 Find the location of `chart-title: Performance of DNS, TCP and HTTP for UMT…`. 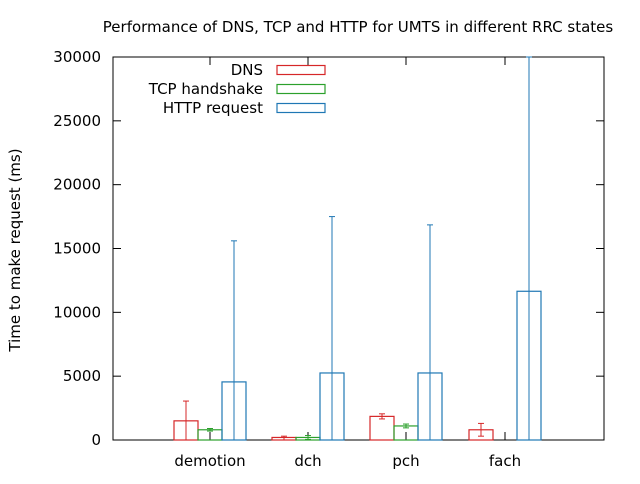

chart-title: Performance of DNS, TCP and HTTP for UMT… is located at coordinates (358, 27).